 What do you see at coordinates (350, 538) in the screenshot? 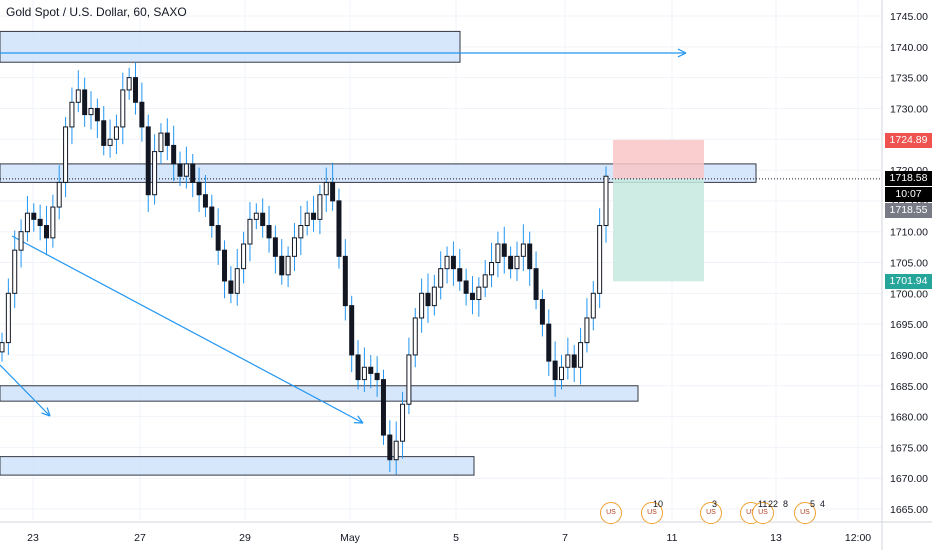
I see `time-tick-label: May` at bounding box center [350, 538].